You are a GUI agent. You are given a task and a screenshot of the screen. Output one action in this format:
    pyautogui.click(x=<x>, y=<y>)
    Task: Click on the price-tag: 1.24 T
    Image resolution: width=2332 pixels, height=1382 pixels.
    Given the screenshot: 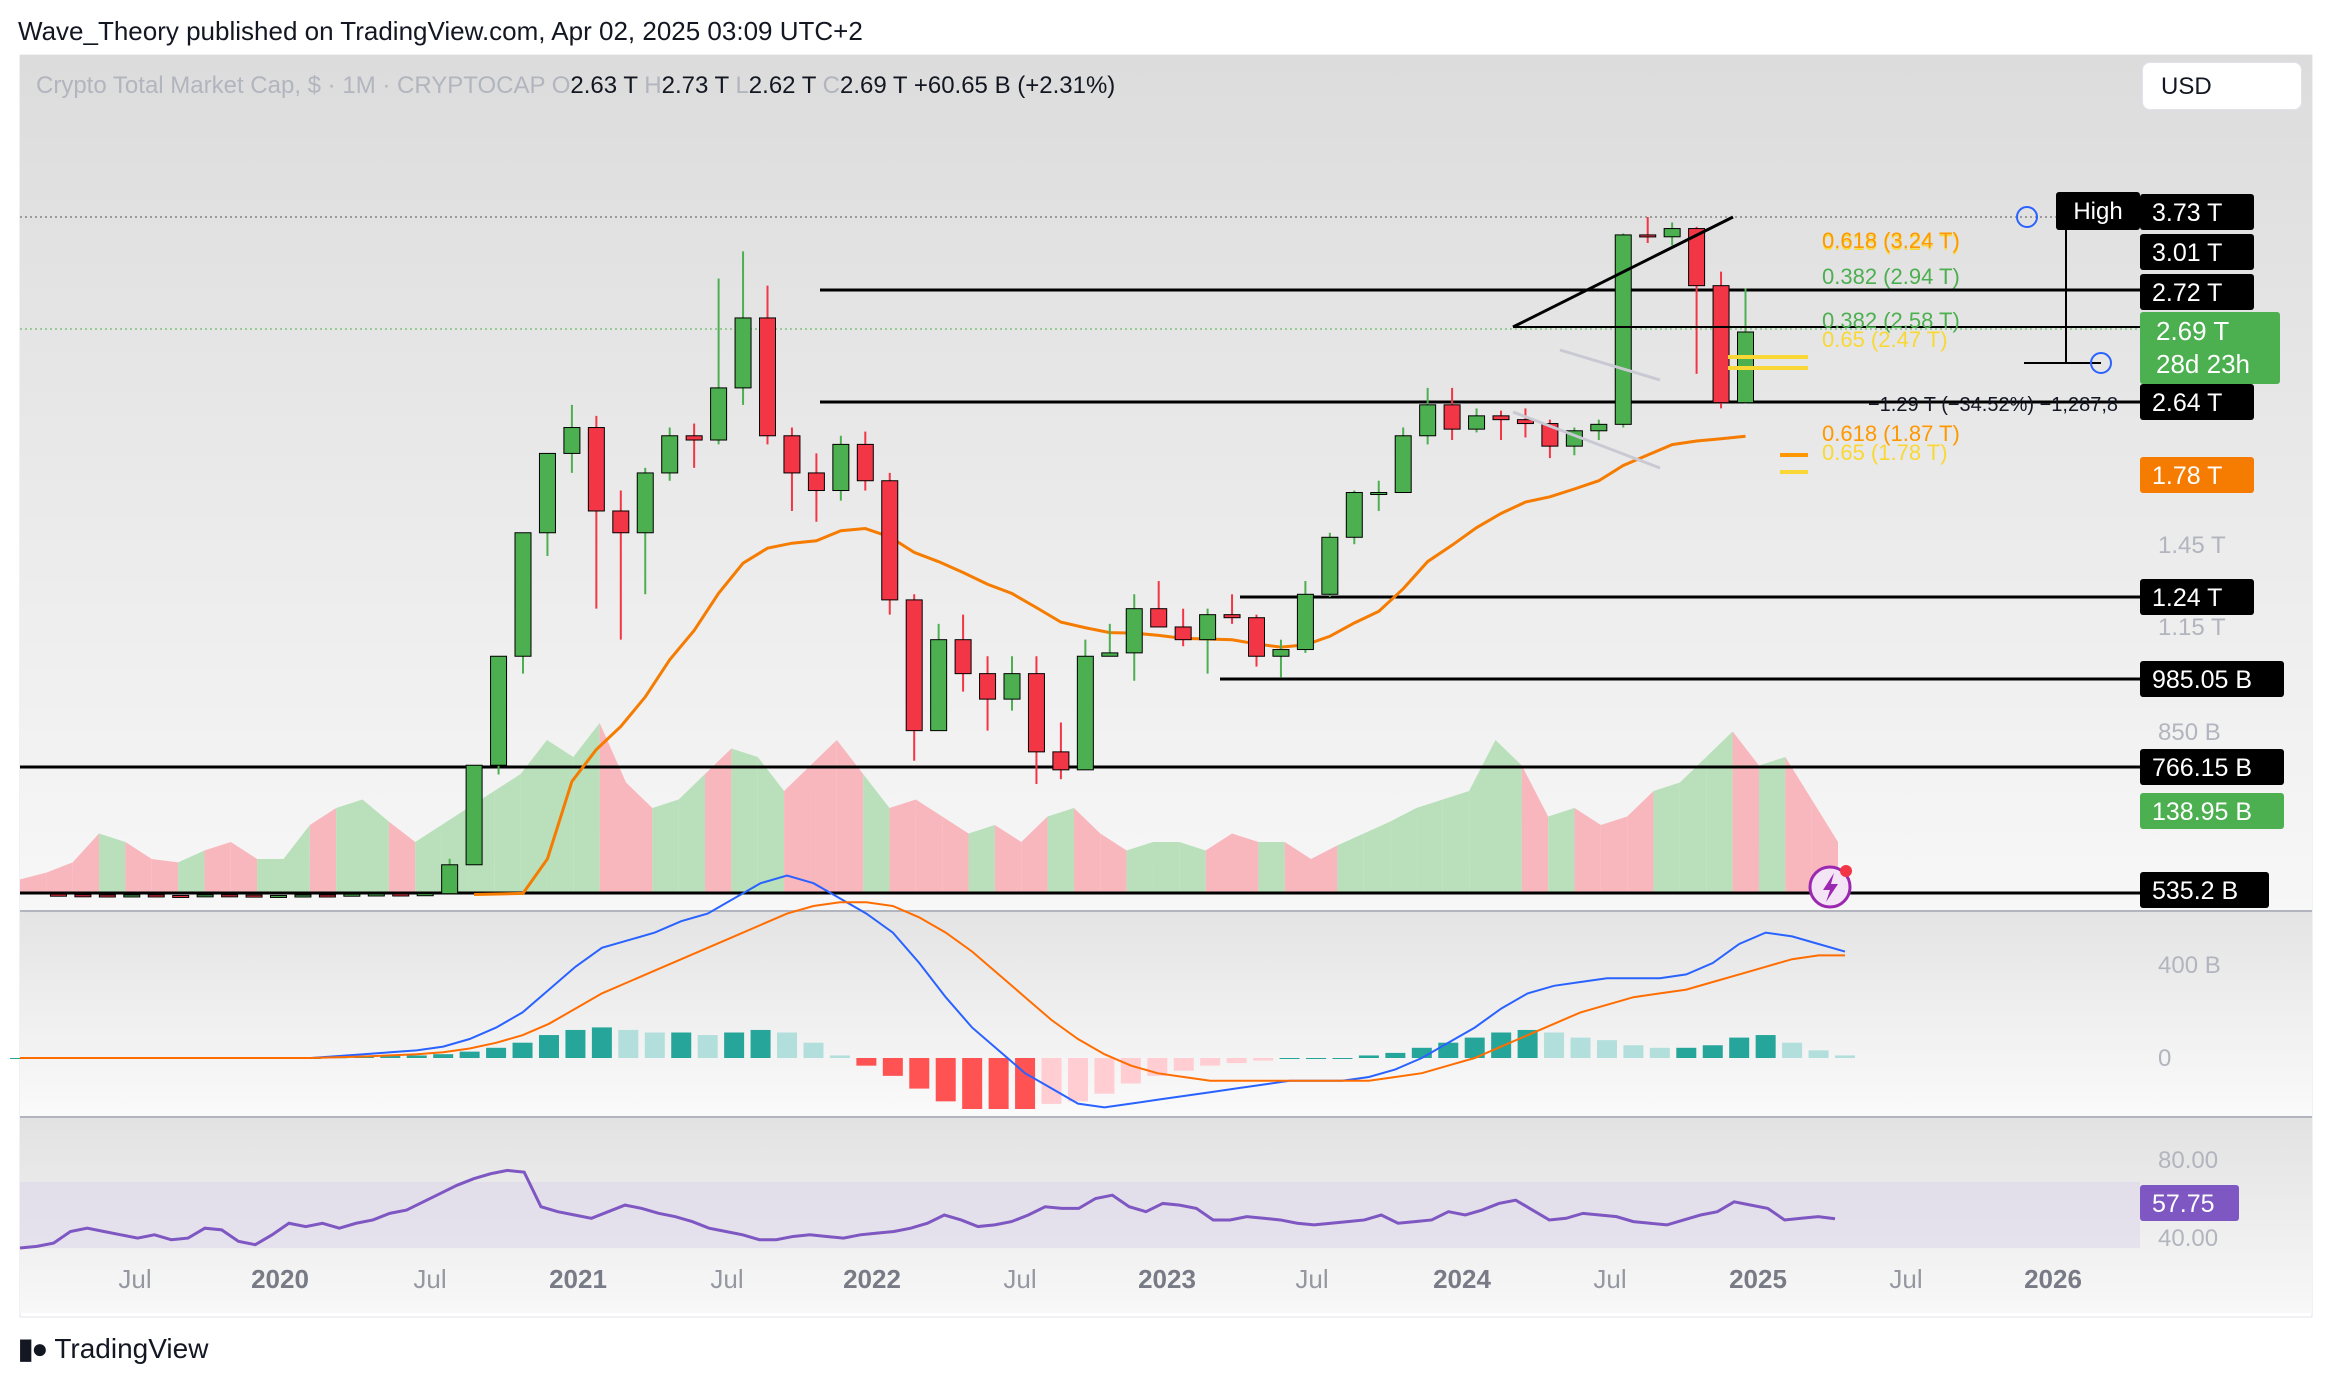 What is the action you would take?
    pyautogui.click(x=2197, y=597)
    